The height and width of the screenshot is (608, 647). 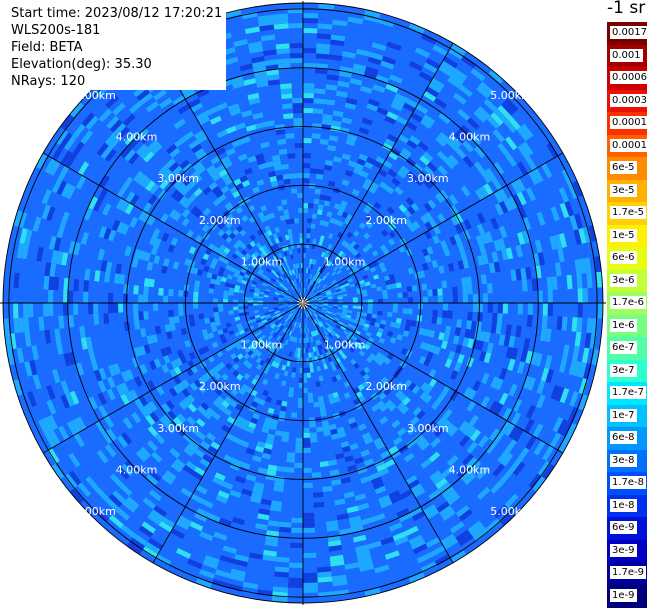 What do you see at coordinates (49, 81) in the screenshot?
I see `nrays-label: NRays: 120` at bounding box center [49, 81].